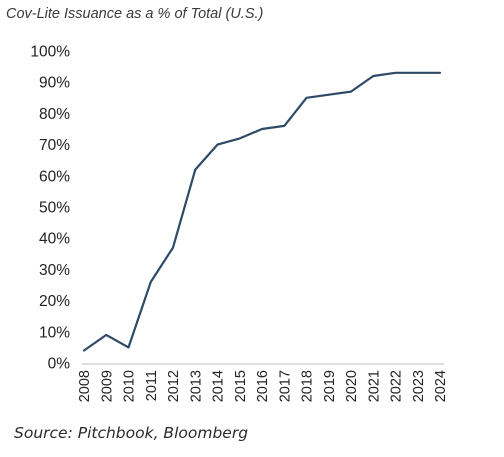  What do you see at coordinates (419, 386) in the screenshot?
I see `x-tick-label: 2023` at bounding box center [419, 386].